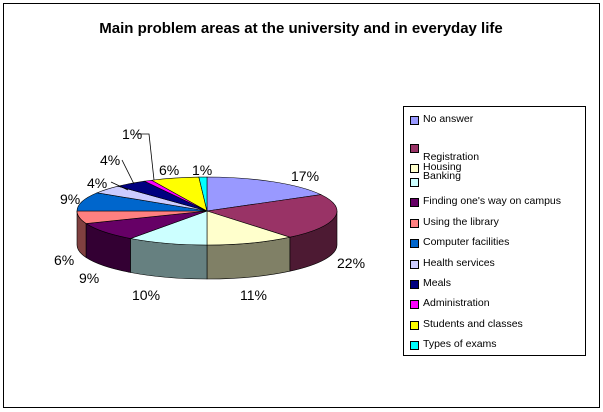 This screenshot has width=603, height=412. I want to click on legend-label: Students and classes, so click(473, 324).